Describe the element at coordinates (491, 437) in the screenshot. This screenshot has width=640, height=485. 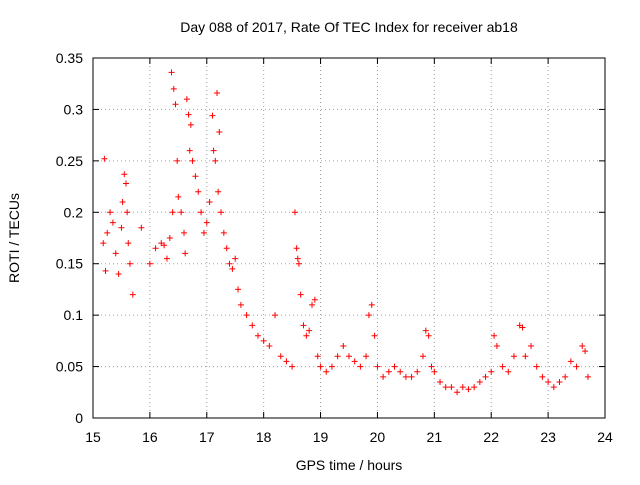
I see `x-tick-label: 22` at that location.